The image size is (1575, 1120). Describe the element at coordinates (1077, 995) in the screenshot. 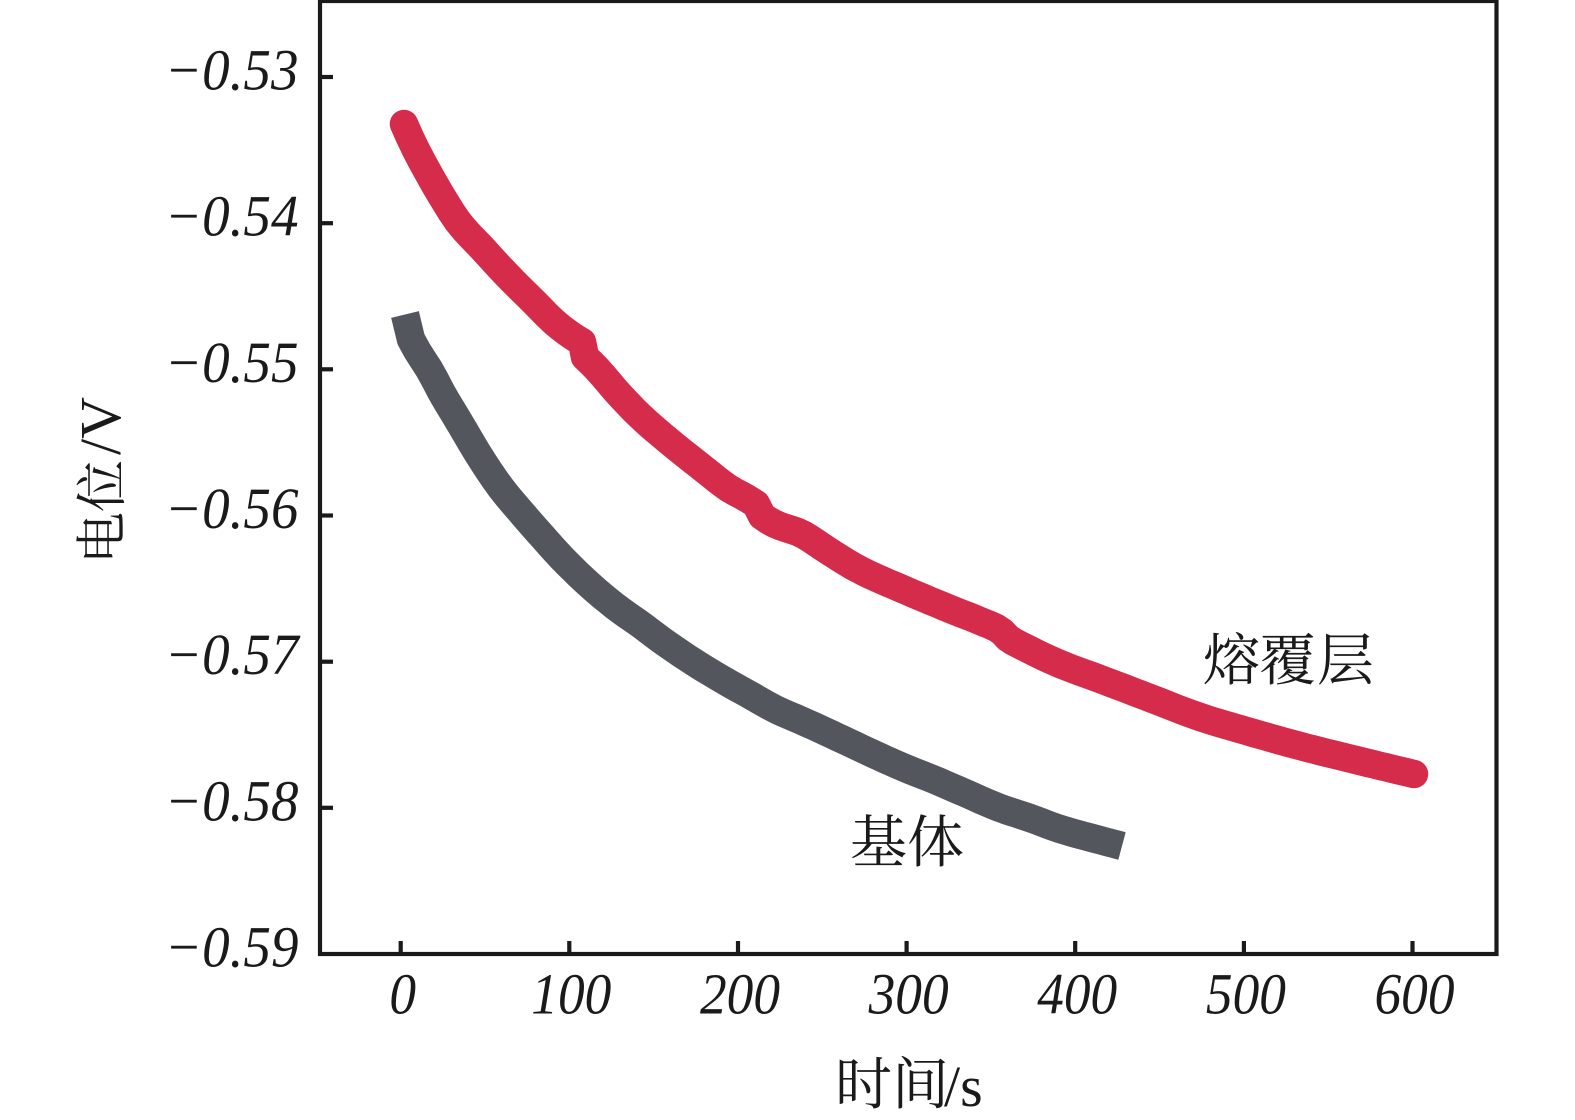

I see `svg-text: 400` at that location.